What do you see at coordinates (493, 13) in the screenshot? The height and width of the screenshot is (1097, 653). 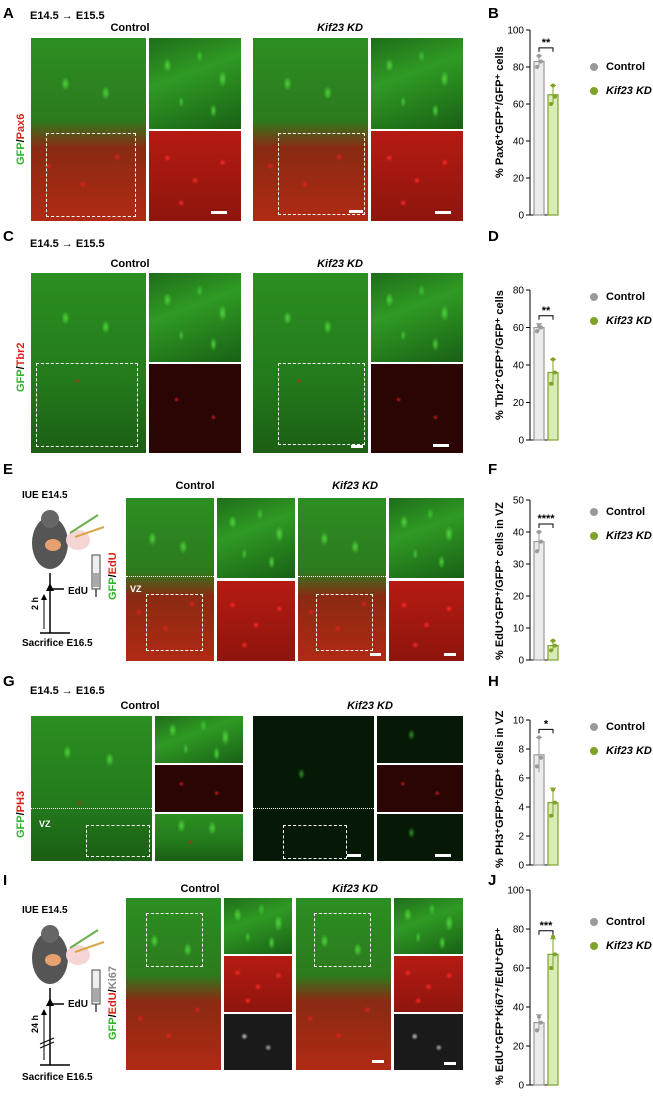 I see `panel-label-b: B` at bounding box center [493, 13].